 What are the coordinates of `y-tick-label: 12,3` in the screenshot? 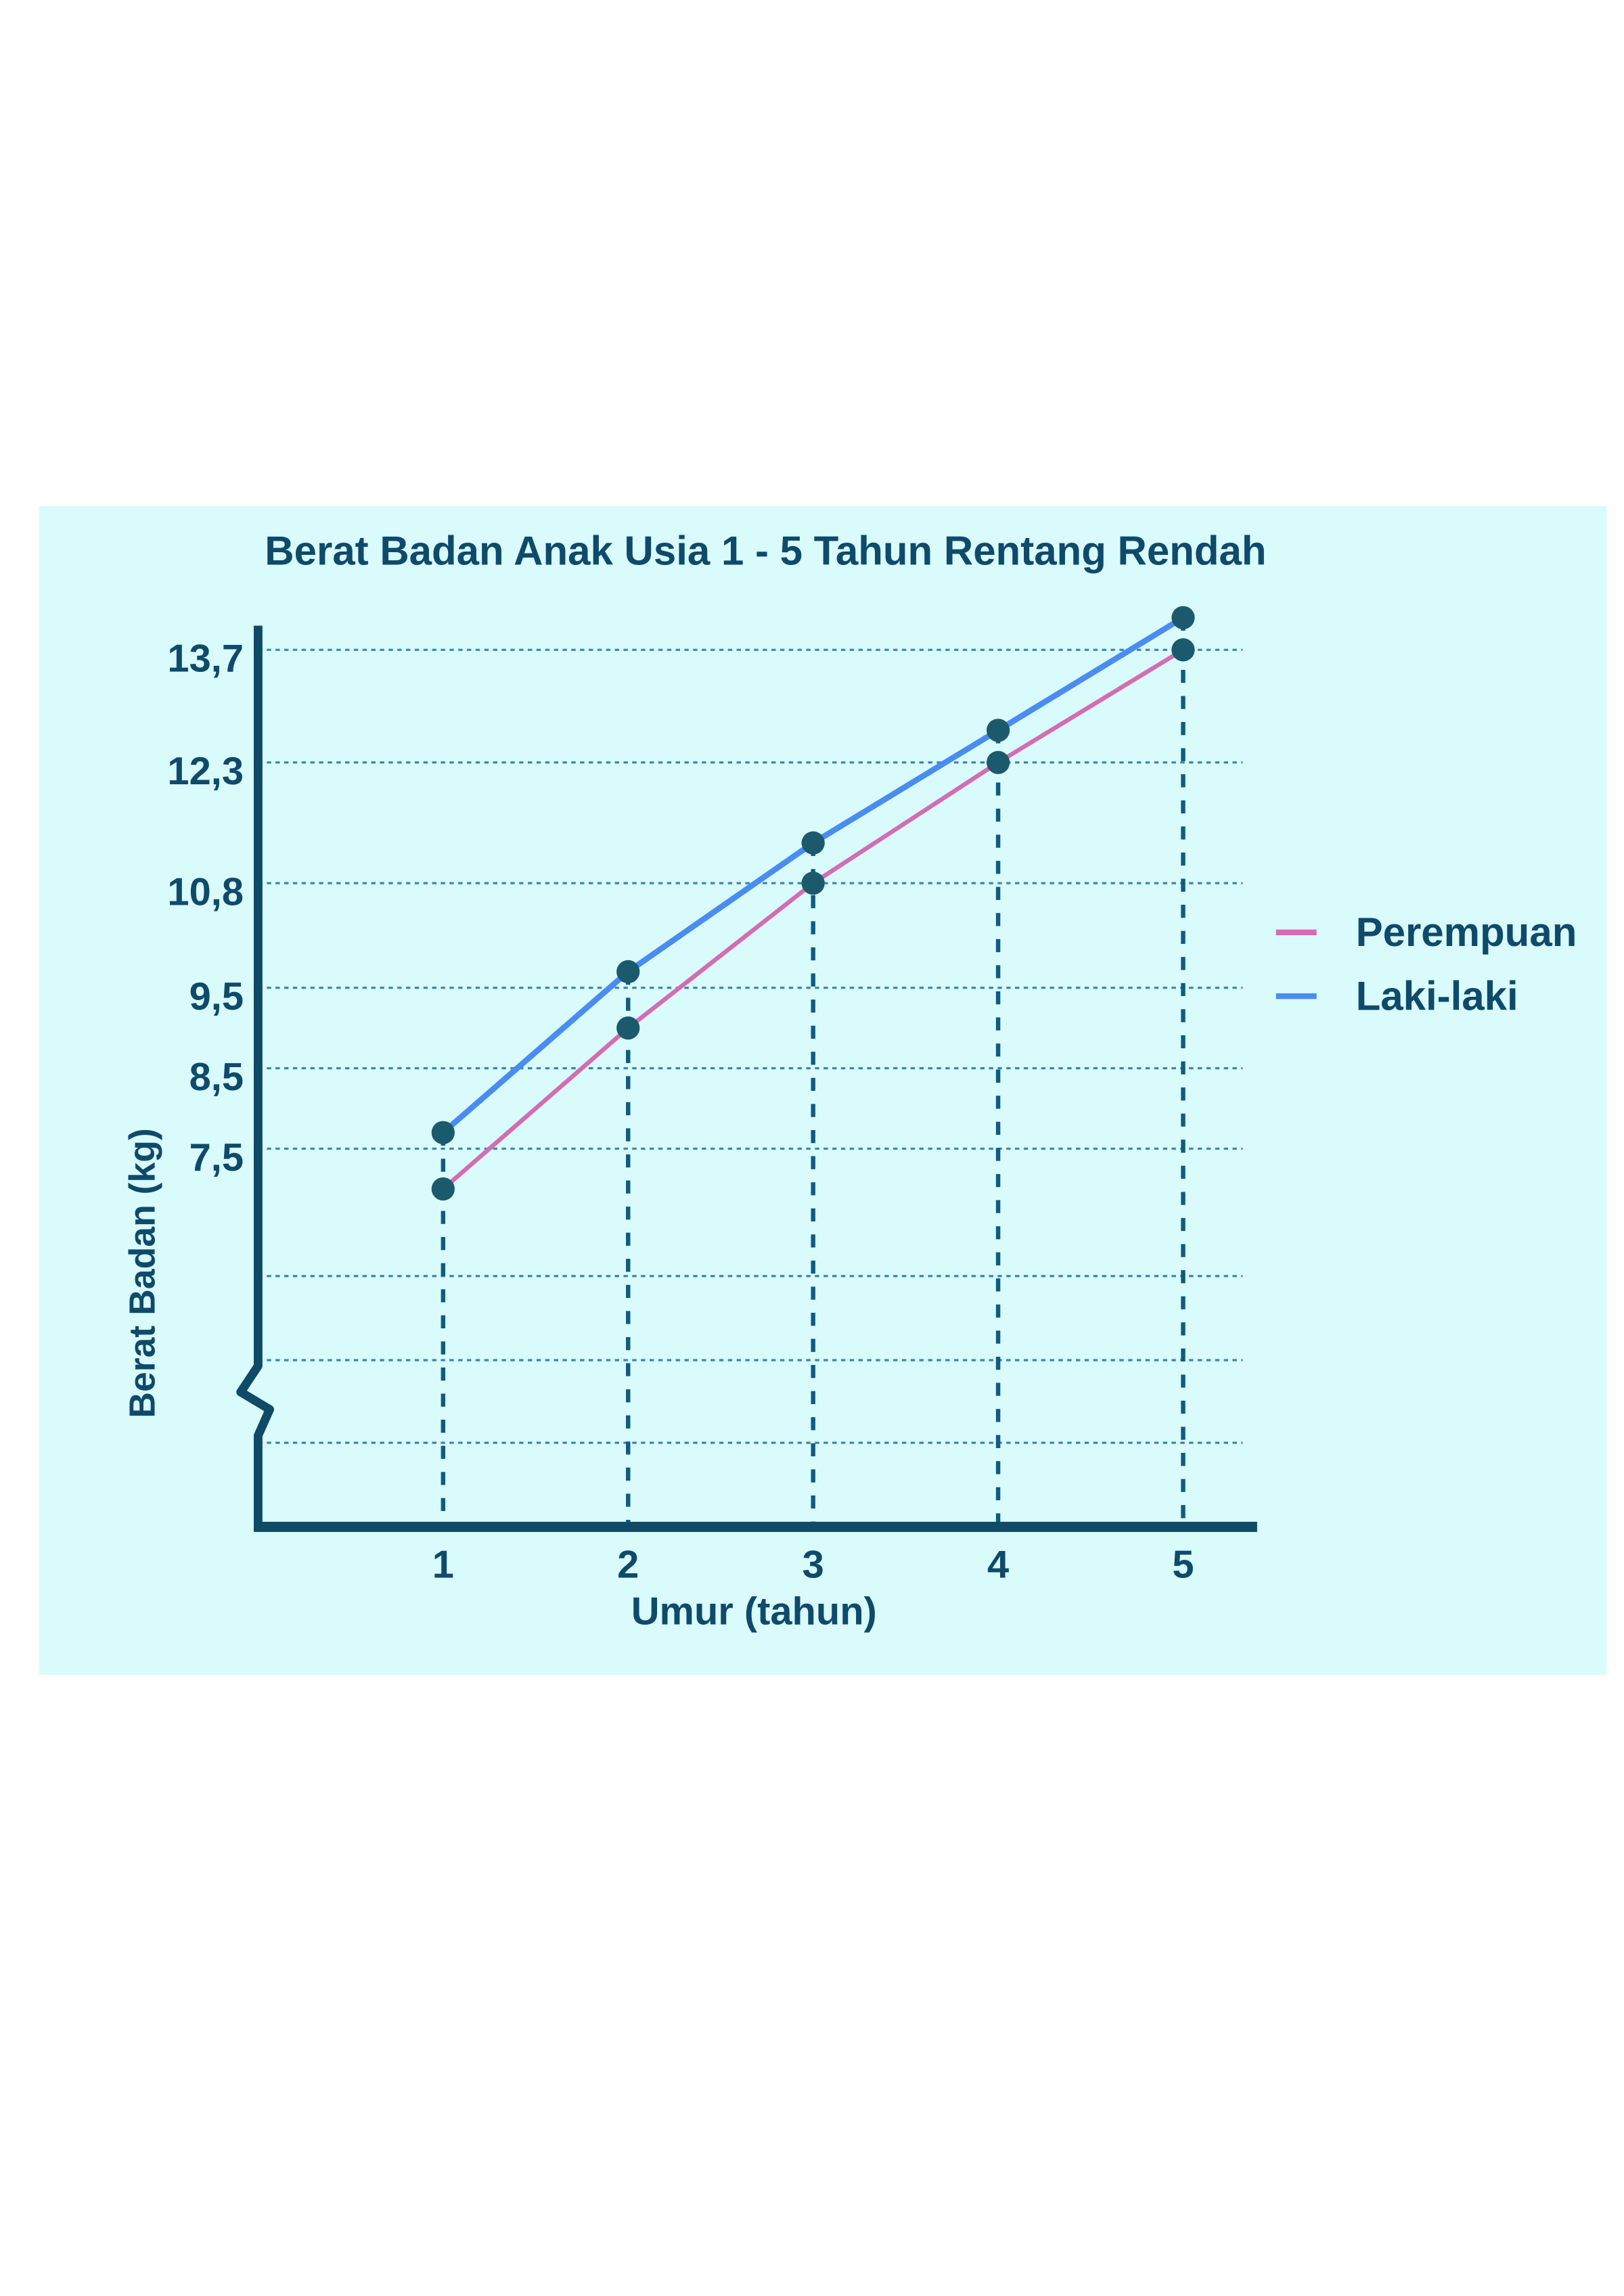 It's located at (205, 771).